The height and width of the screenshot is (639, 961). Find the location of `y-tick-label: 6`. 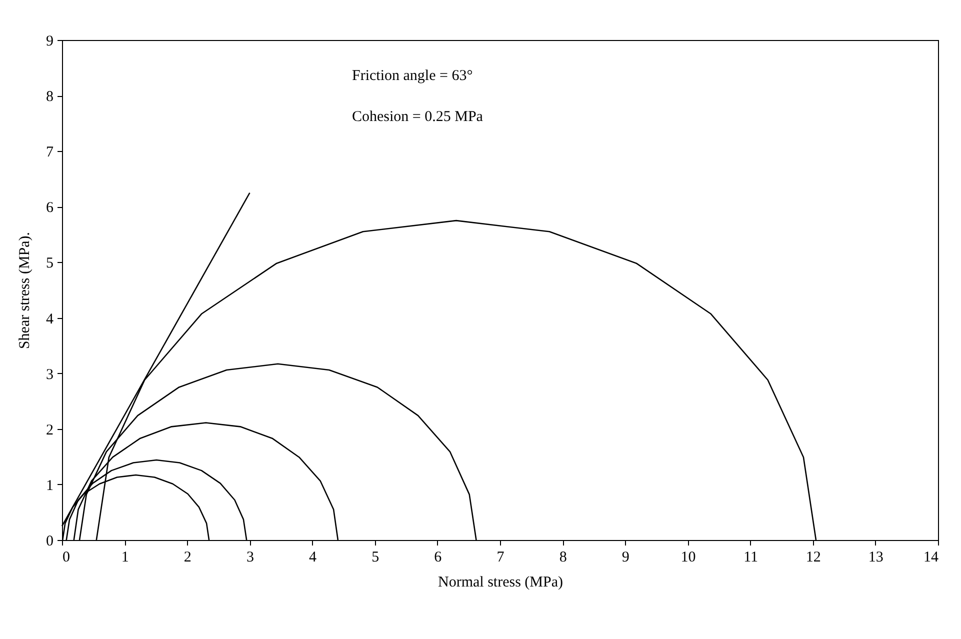

y-tick-label: 6 is located at coordinates (50, 208).